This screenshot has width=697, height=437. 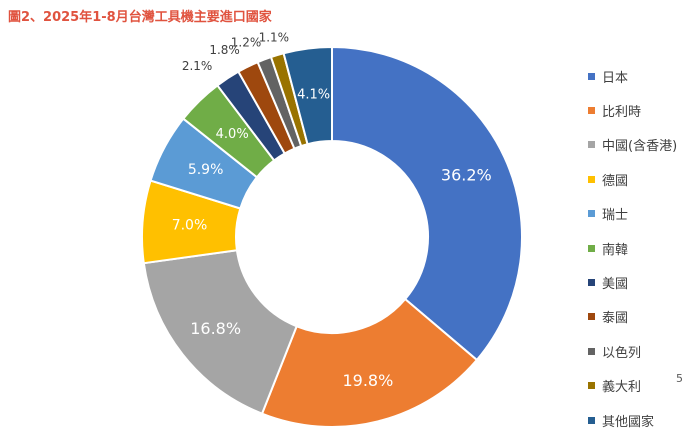 I want to click on legend-label: 泰國, so click(x=615, y=319).